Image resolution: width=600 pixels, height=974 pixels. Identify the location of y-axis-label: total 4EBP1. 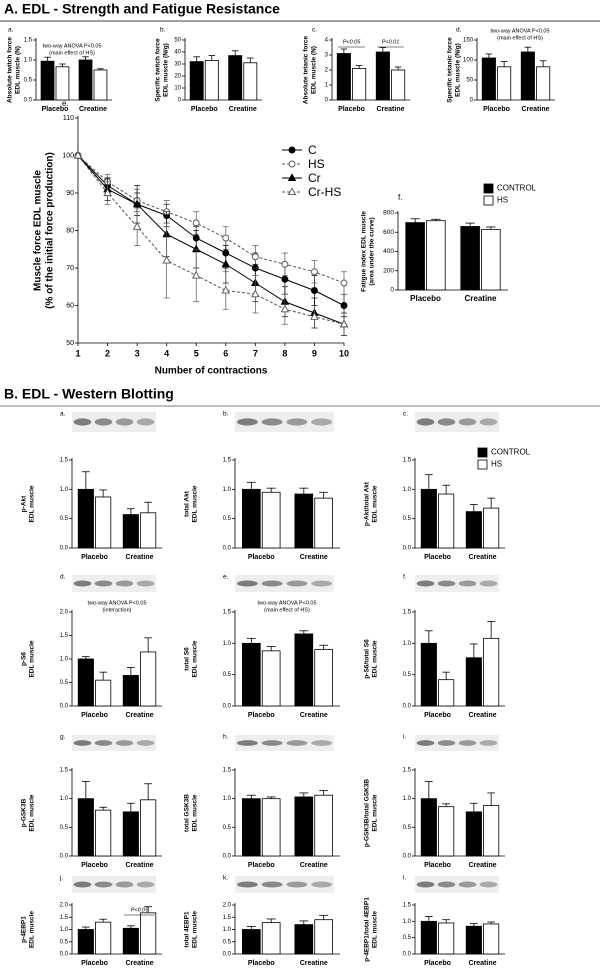
(187, 929).